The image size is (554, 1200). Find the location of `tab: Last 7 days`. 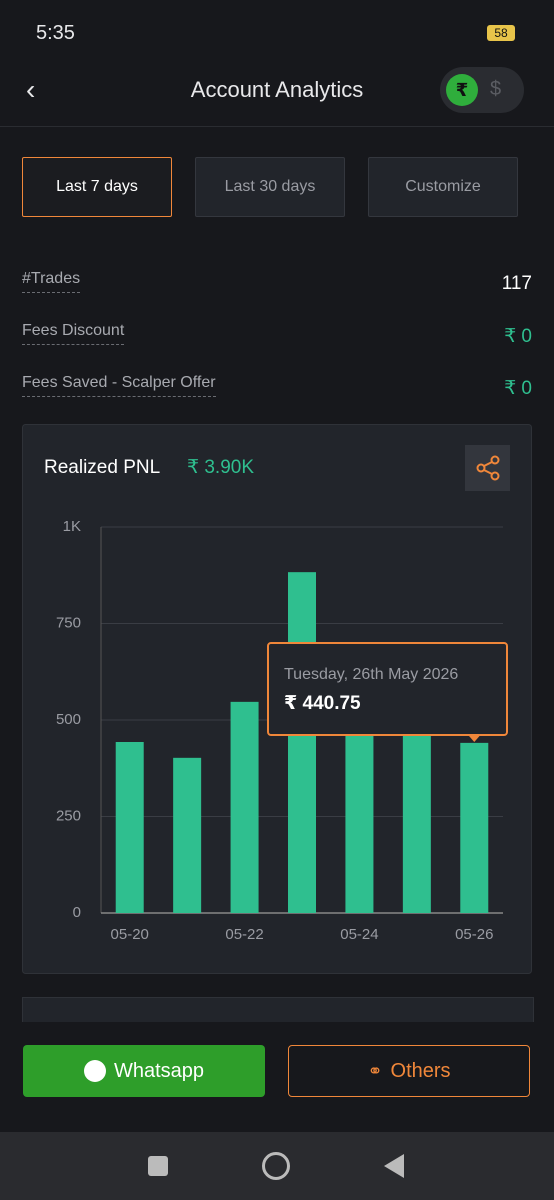

tab: Last 7 days is located at coordinates (97, 187).